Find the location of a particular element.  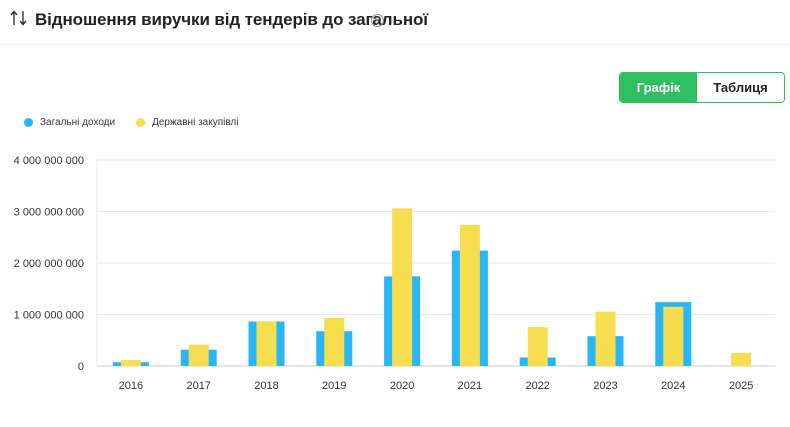

x-tick-label: 2019 is located at coordinates (334, 386).